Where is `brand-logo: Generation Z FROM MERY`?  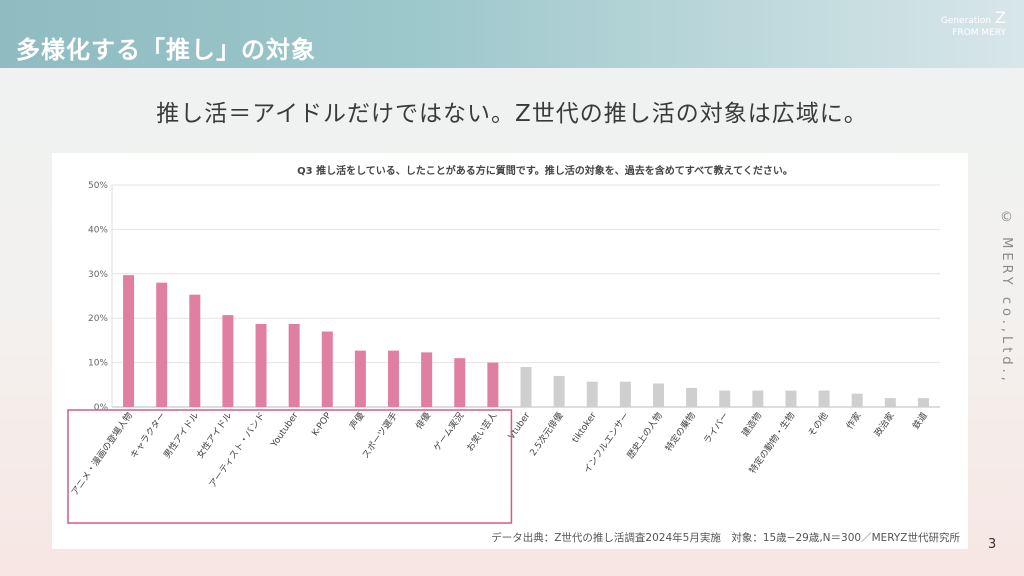 brand-logo: Generation Z FROM MERY is located at coordinates (973, 24).